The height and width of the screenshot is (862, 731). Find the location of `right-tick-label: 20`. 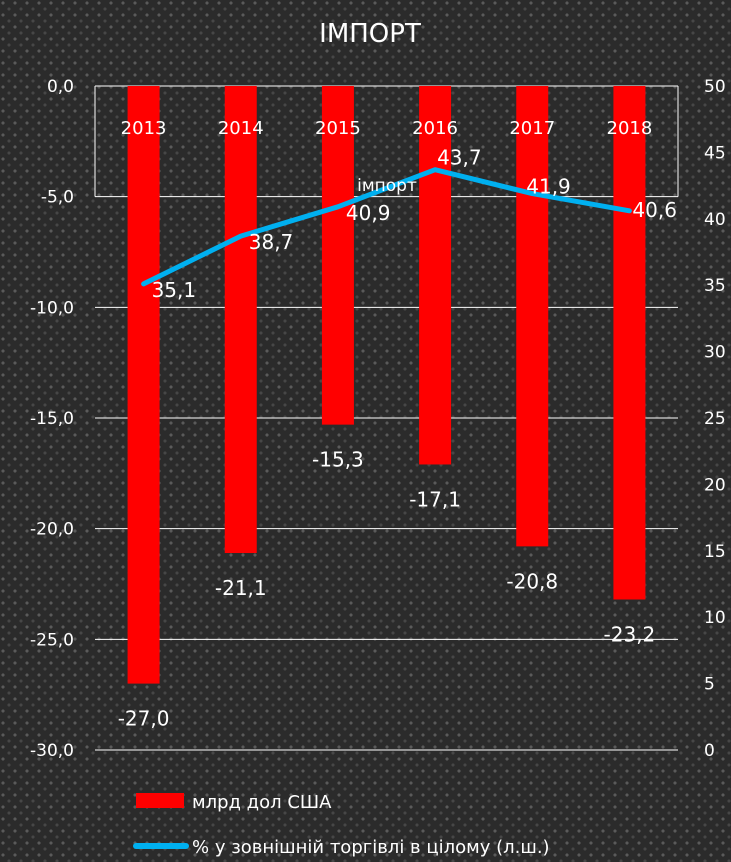

right-tick-label: 20 is located at coordinates (715, 485).